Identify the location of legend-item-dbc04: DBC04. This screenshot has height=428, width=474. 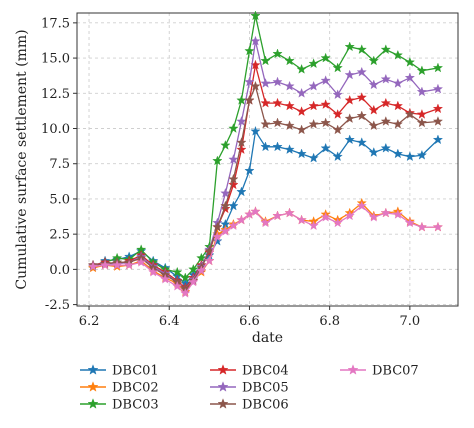
(249, 371).